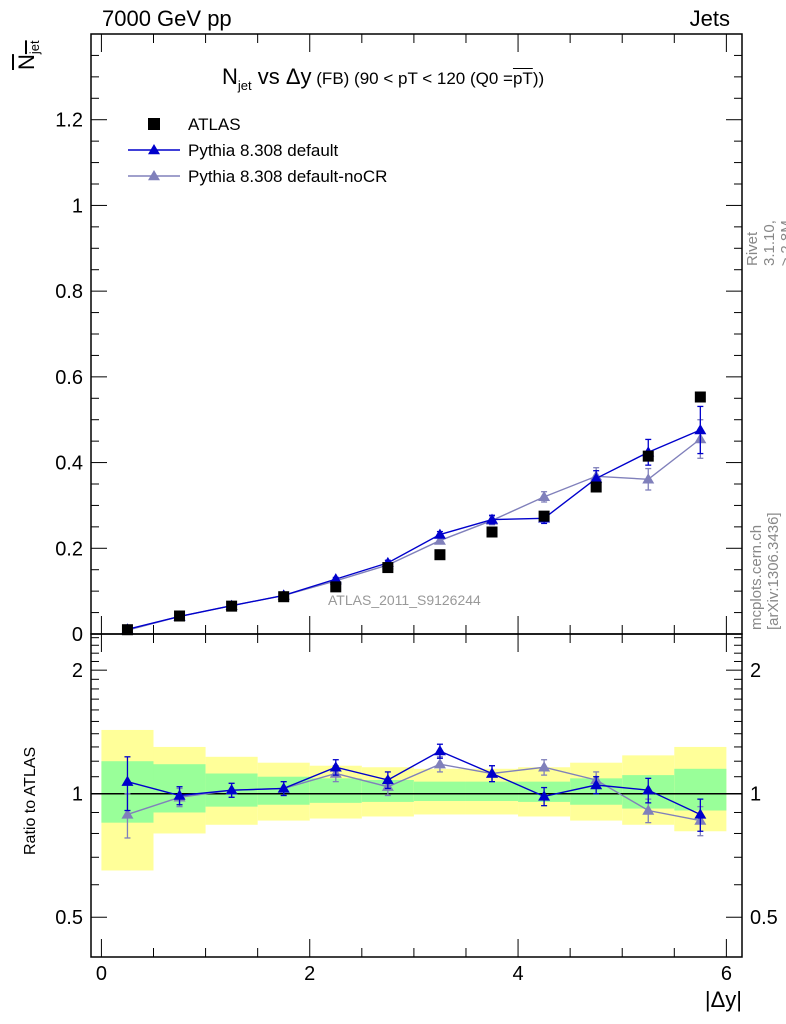  Describe the element at coordinates (765, 571) in the screenshot. I see `mcplots-reference-text: mcplots.cern.ch [arXiv:1306.3436]` at that location.